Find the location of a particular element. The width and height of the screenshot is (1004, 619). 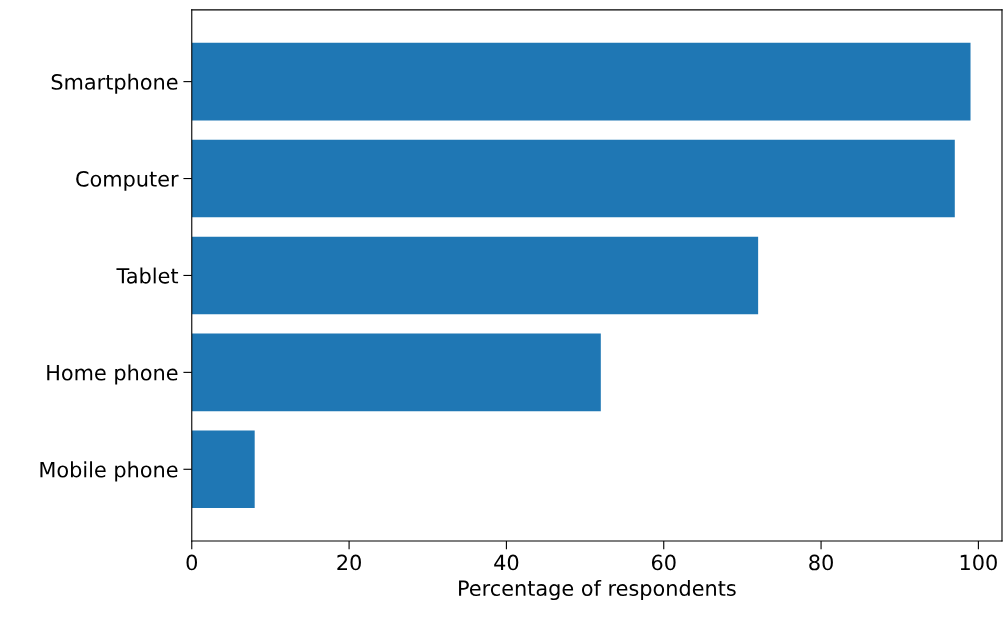

x-tick-label: 60 is located at coordinates (663, 562).